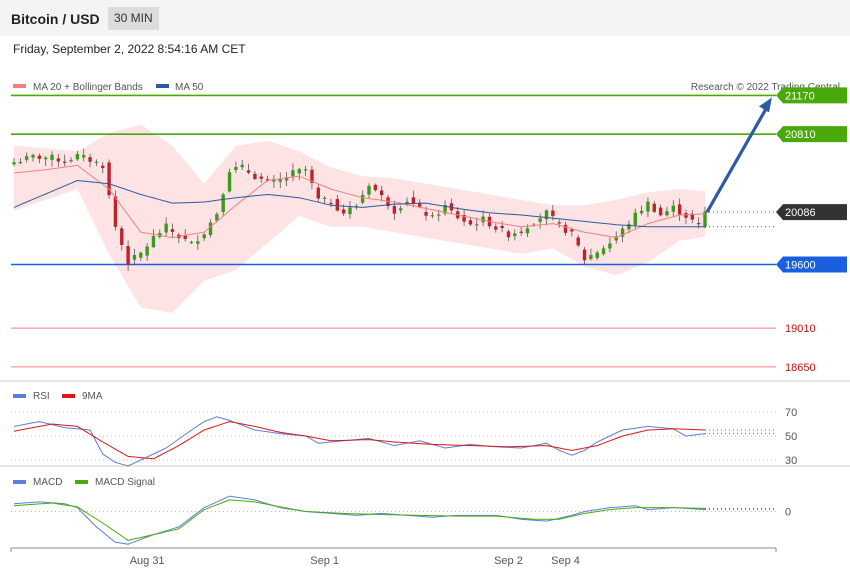 The height and width of the screenshot is (576, 850). I want to click on level-label-21170: 21170, so click(800, 96).